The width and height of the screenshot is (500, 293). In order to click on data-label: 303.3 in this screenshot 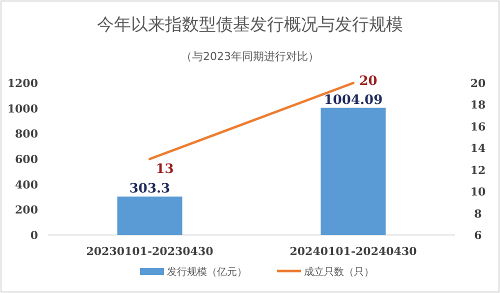, I will do `click(149, 189)`.